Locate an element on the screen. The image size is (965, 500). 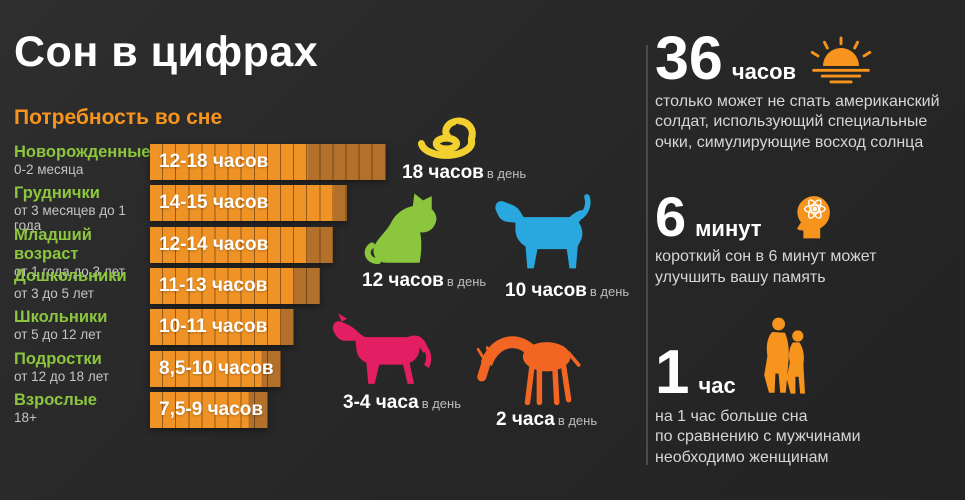
chart-row: Дошкольники от 3 до 5 лет 11-13 часов is located at coordinates (314, 287).